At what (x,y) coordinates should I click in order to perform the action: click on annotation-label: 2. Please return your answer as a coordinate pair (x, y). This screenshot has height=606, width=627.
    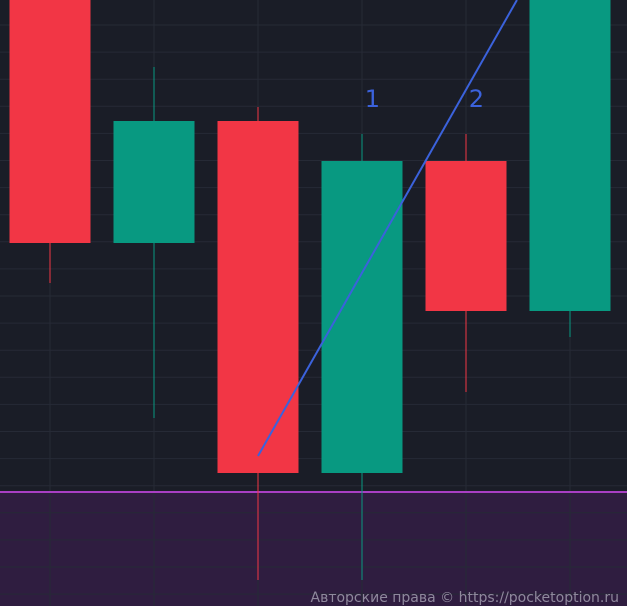
    Looking at the image, I should click on (476, 99).